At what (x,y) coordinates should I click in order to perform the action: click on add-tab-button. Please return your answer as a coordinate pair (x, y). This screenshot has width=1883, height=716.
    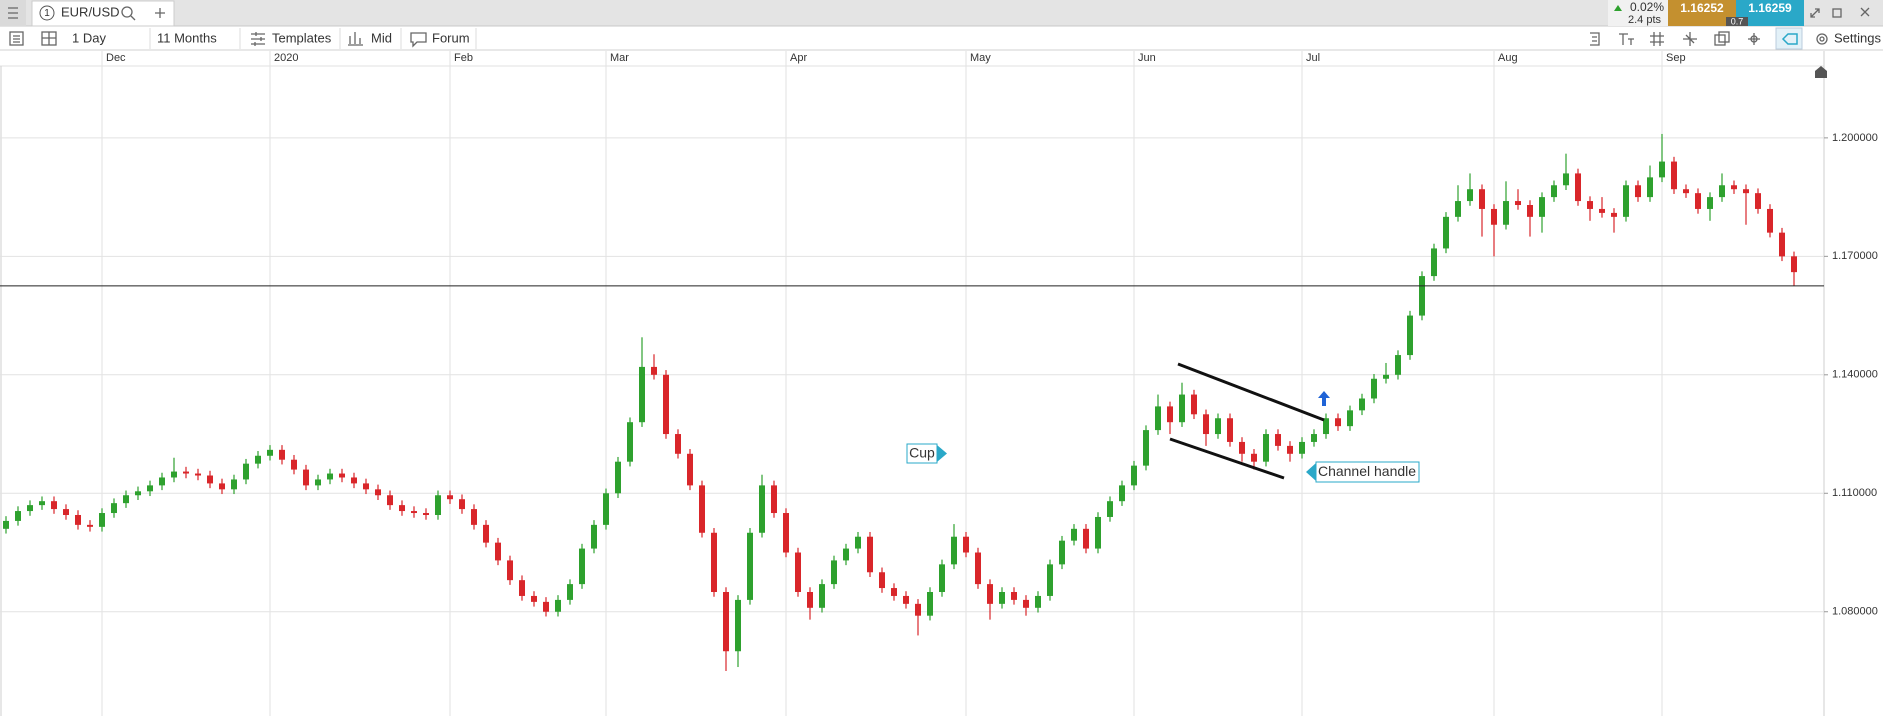
    Looking at the image, I should click on (160, 13).